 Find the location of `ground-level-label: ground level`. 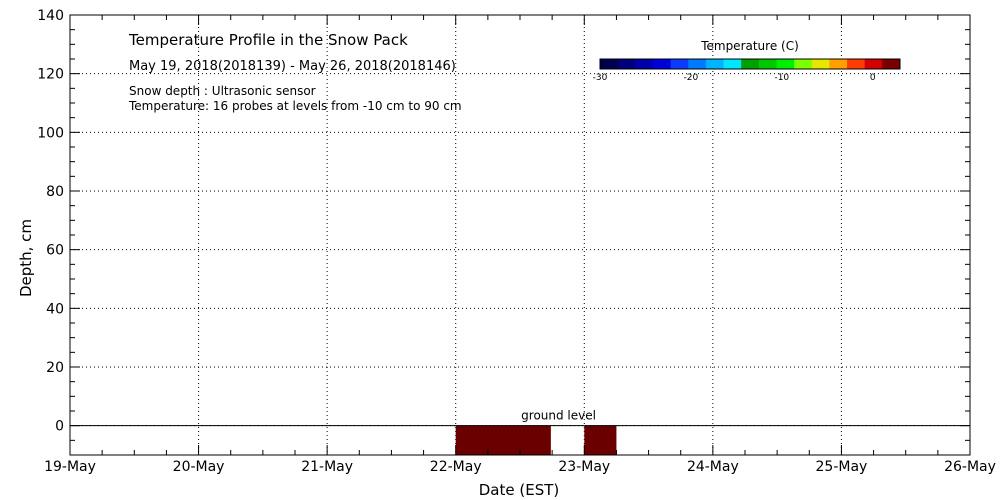

ground-level-label: ground level is located at coordinates (558, 416).